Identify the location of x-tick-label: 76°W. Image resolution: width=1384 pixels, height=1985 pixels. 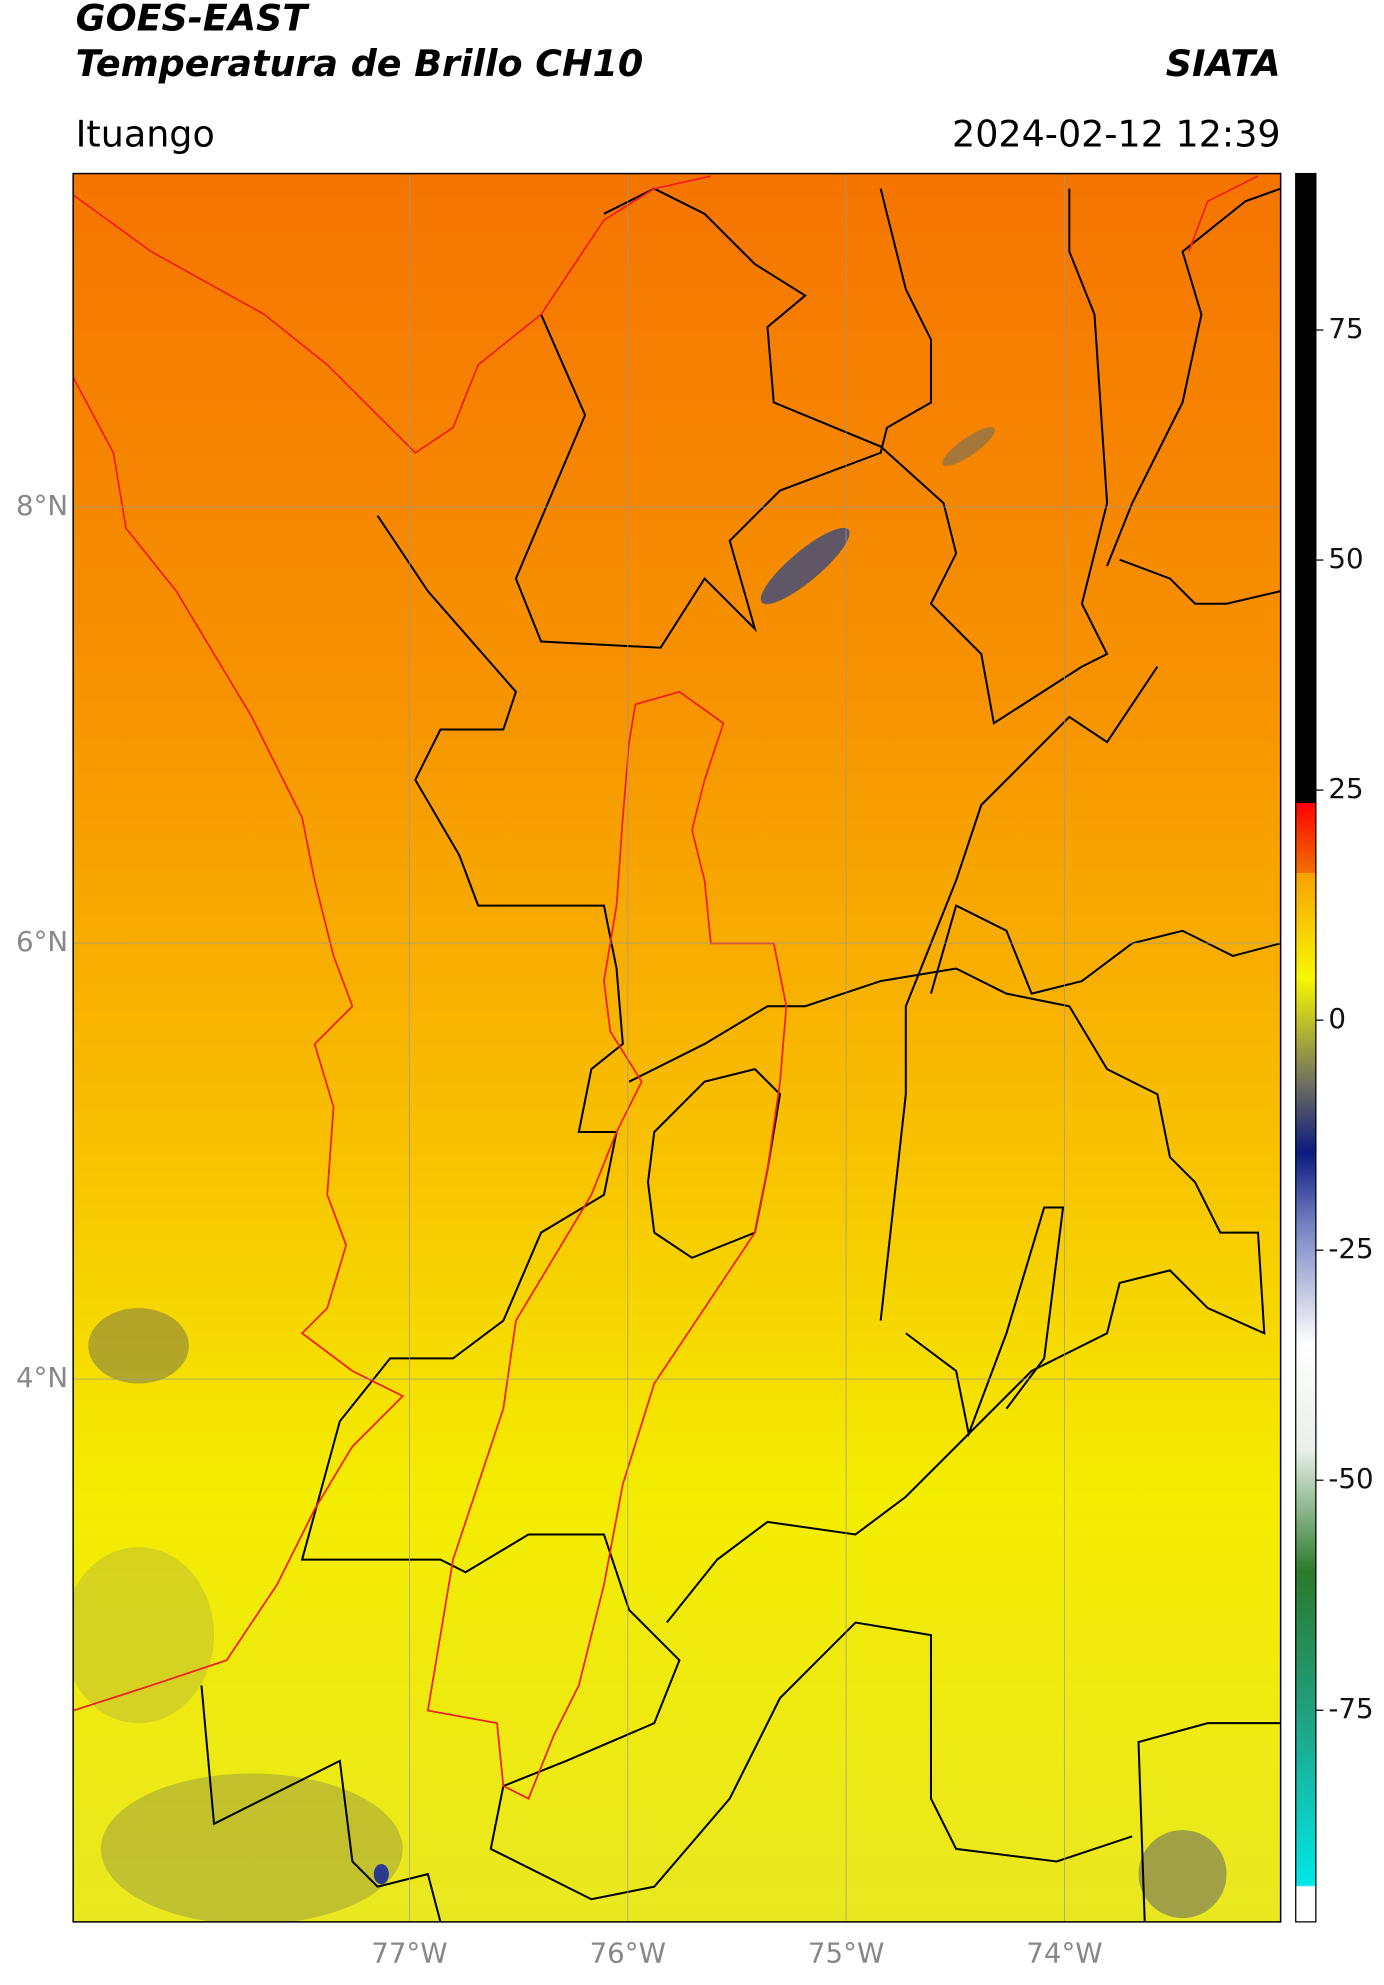
(628, 1953).